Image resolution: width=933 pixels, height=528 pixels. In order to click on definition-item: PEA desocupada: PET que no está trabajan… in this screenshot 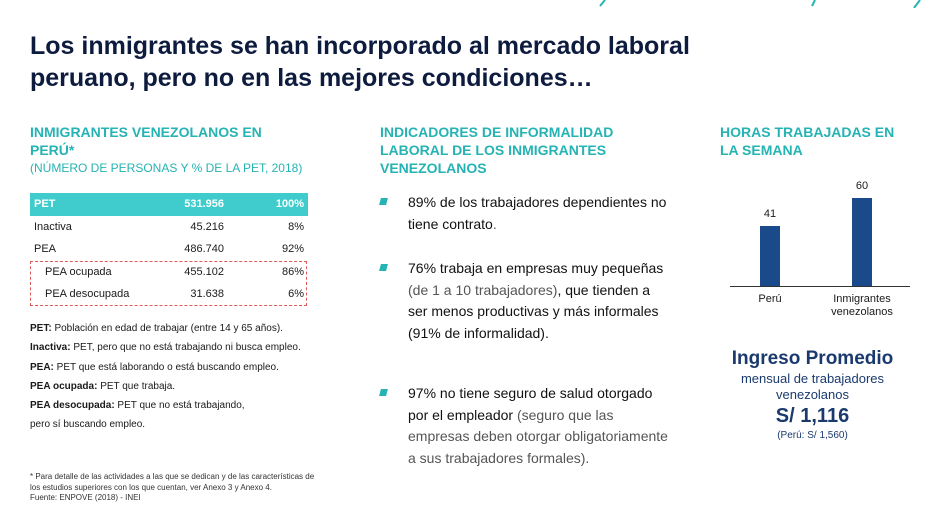, I will do `click(137, 406)`.